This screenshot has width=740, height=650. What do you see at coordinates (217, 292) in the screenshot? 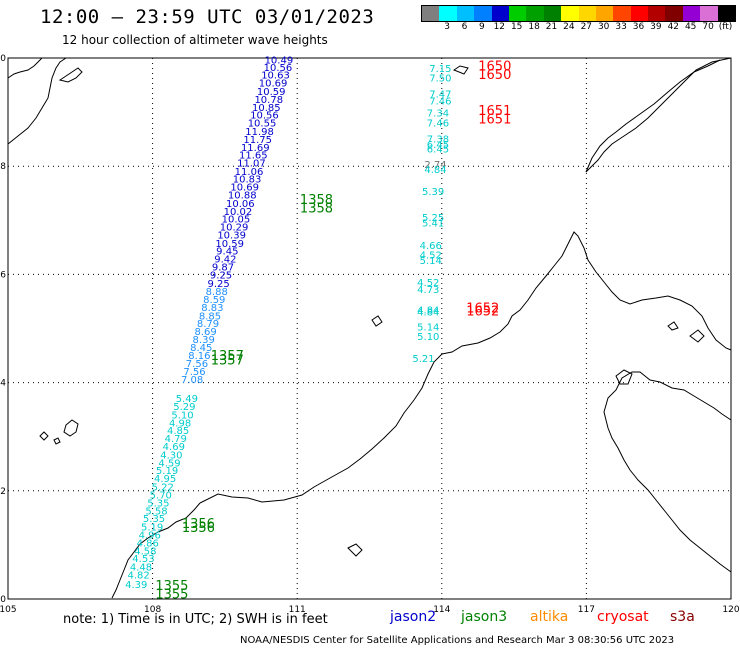
I see `wave-height-label: 8.88` at bounding box center [217, 292].